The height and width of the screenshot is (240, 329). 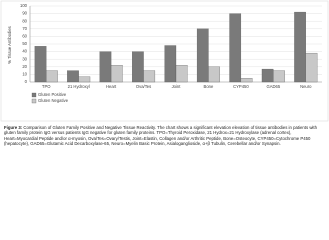 What do you see at coordinates (9, 44) in the screenshot?
I see `y-axis-label: % Tissue Antibodies` at bounding box center [9, 44].